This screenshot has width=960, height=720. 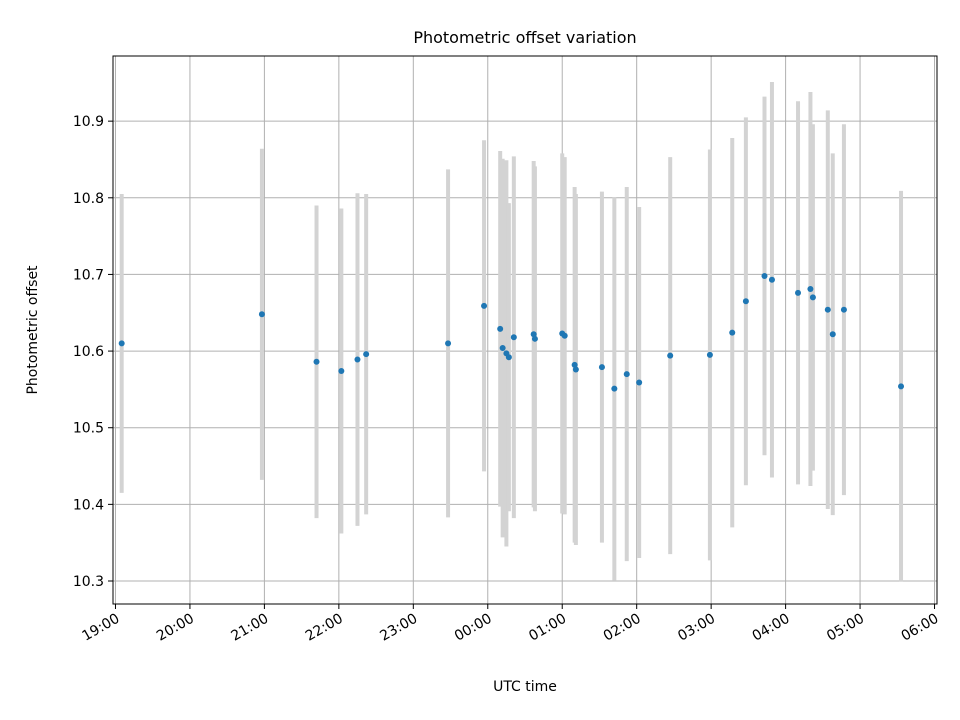 I want to click on y-axis-ticks: 10.3 10.4 10.5 10.6 10.7 10.8 10.9, so click(x=93, y=352).